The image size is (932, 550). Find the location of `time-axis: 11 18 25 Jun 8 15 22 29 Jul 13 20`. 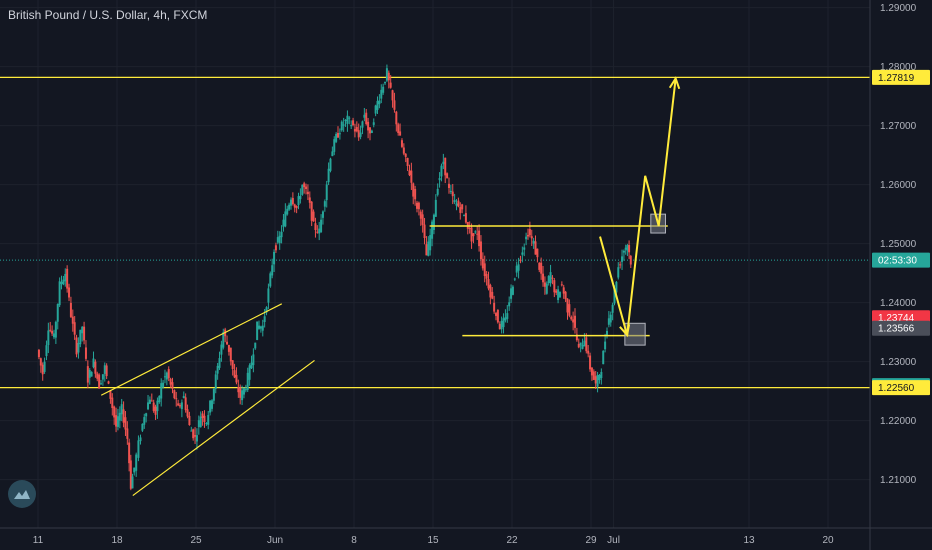

time-axis: 11 18 25 Jun 8 15 22 29 Jul 13 20 is located at coordinates (433, 540).